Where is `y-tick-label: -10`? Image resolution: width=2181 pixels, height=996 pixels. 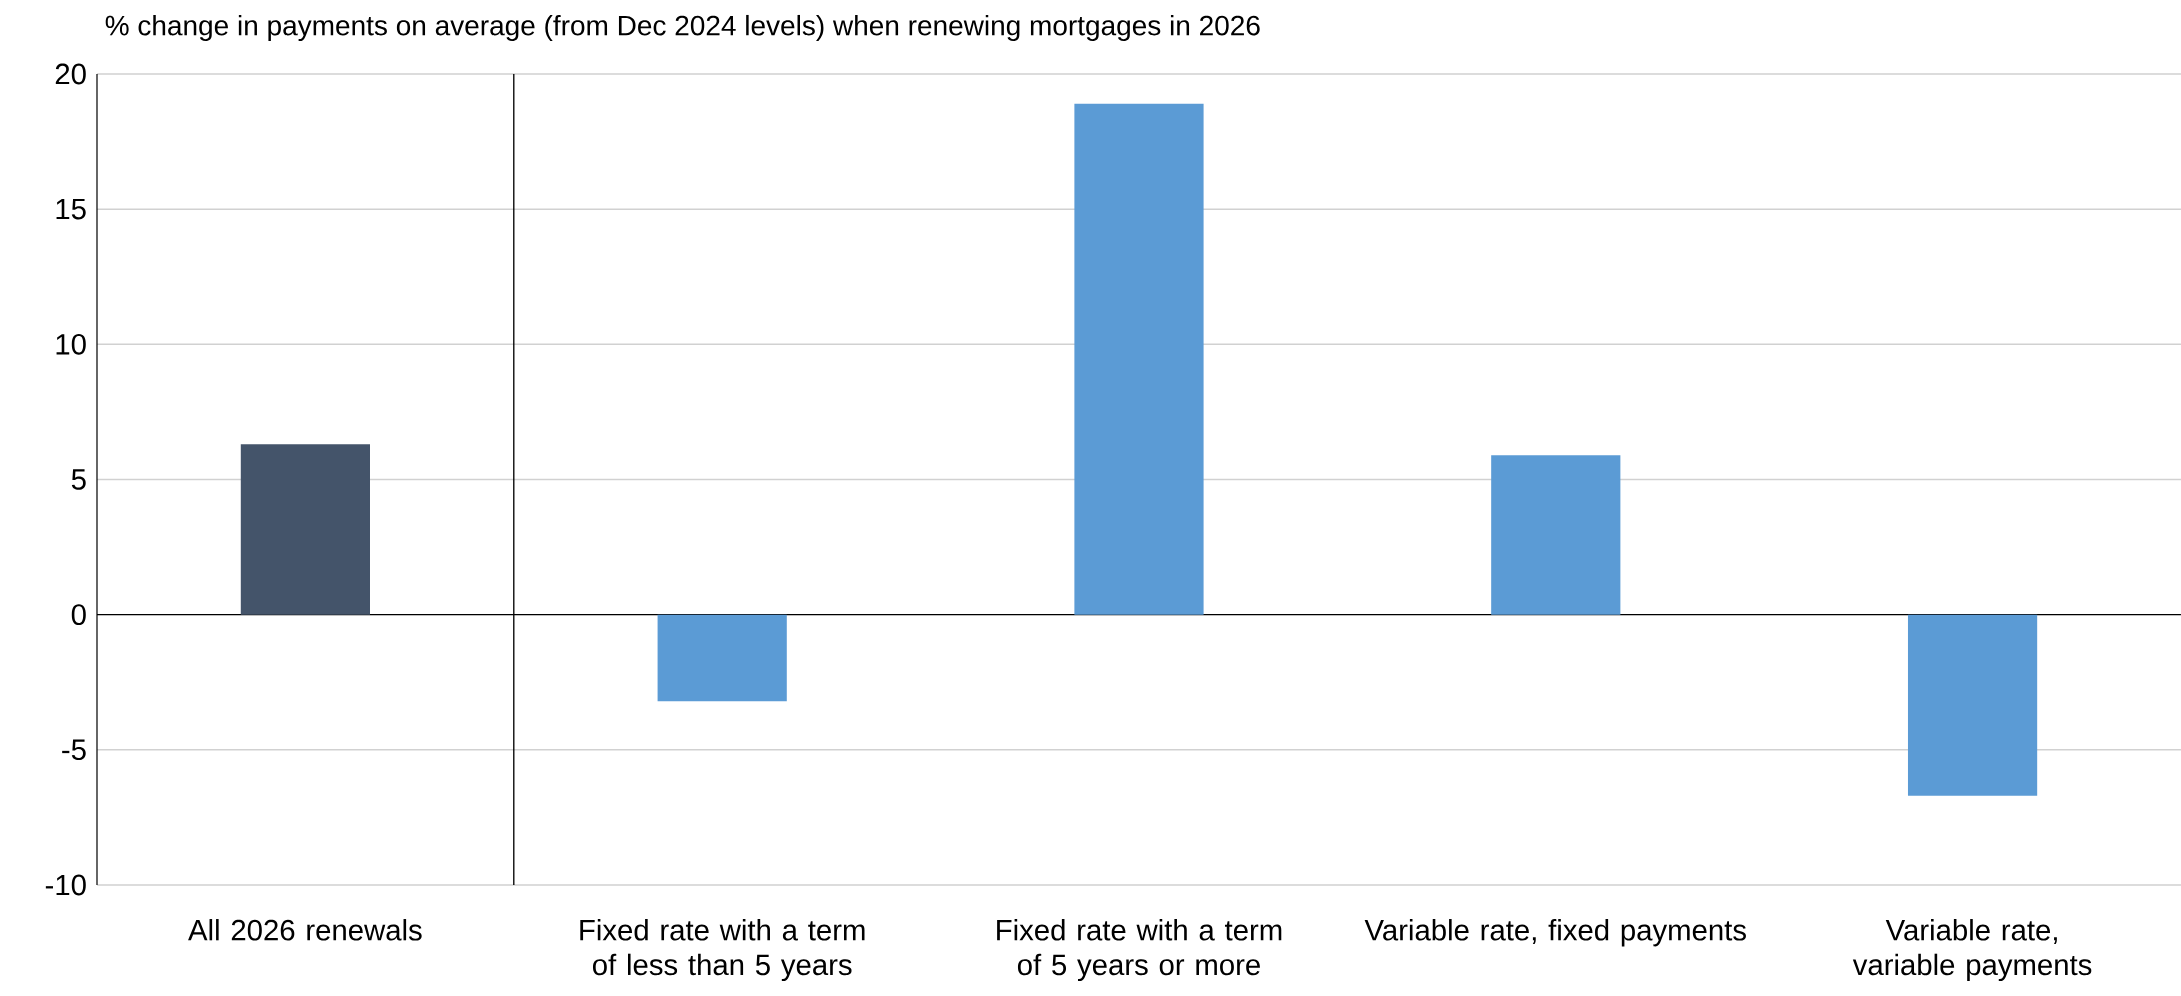
y-tick-label: -10 is located at coordinates (65, 885).